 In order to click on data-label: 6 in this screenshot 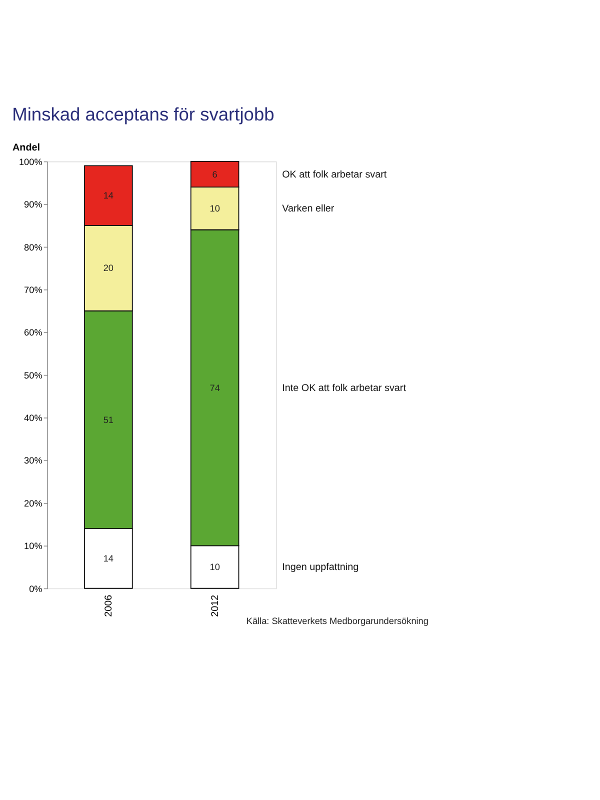, I will do `click(215, 174)`.